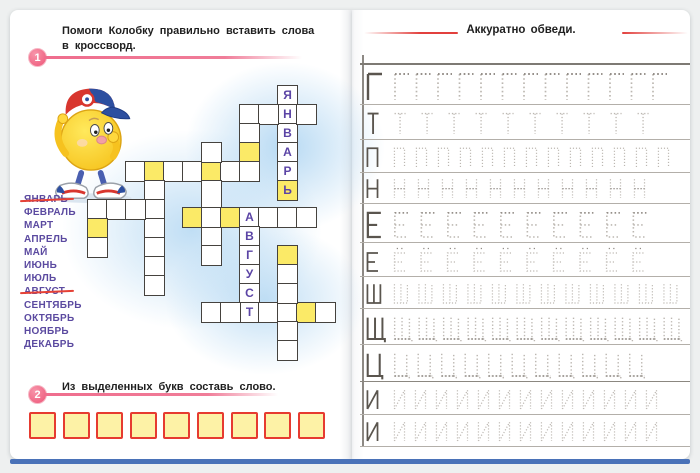 This screenshot has width=700, height=473. I want to click on crossword-cell-Р: Р, so click(287, 171).